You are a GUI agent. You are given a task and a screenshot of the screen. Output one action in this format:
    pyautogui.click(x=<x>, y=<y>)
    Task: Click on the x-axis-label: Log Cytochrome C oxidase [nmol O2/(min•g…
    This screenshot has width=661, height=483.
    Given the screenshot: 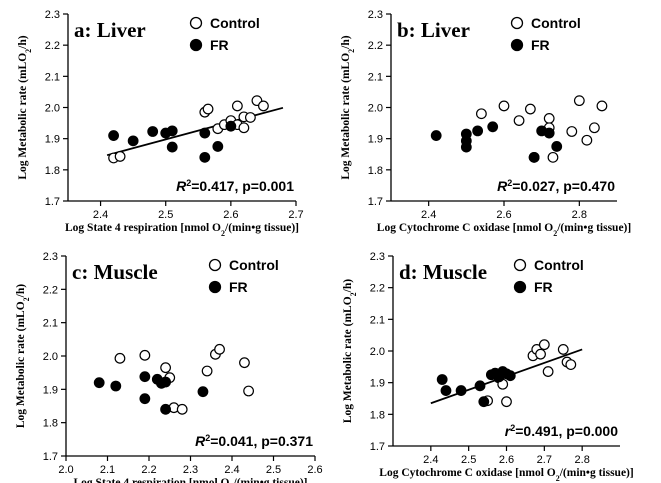 What is the action you would take?
    pyautogui.click(x=504, y=230)
    